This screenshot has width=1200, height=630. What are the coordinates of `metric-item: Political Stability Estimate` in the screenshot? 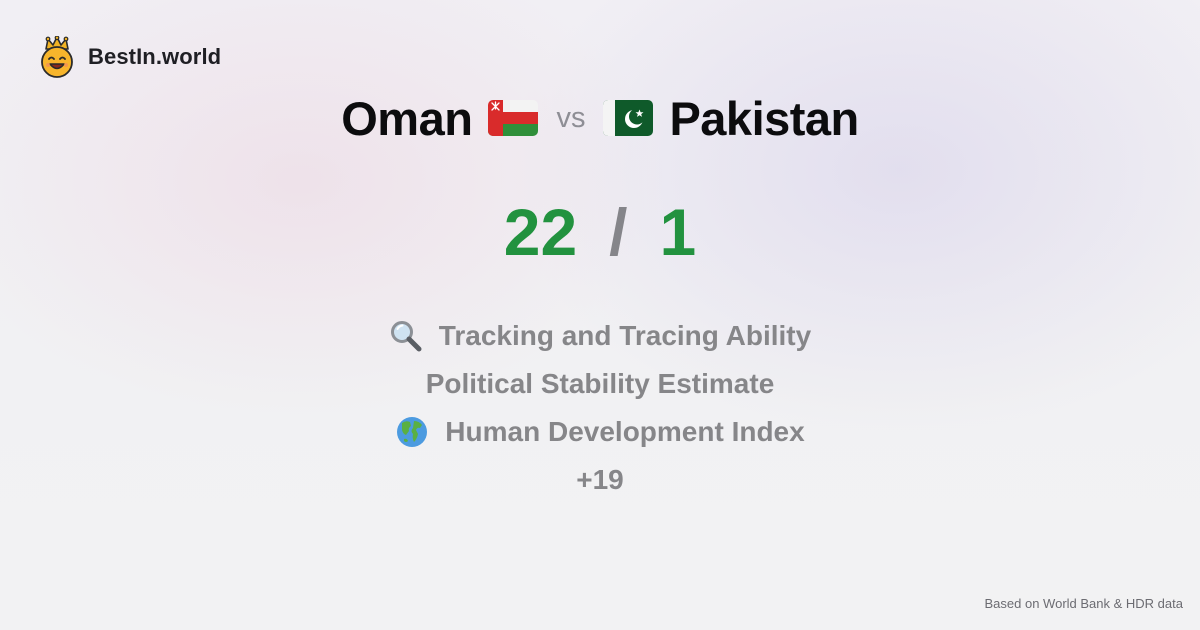 It's located at (600, 384).